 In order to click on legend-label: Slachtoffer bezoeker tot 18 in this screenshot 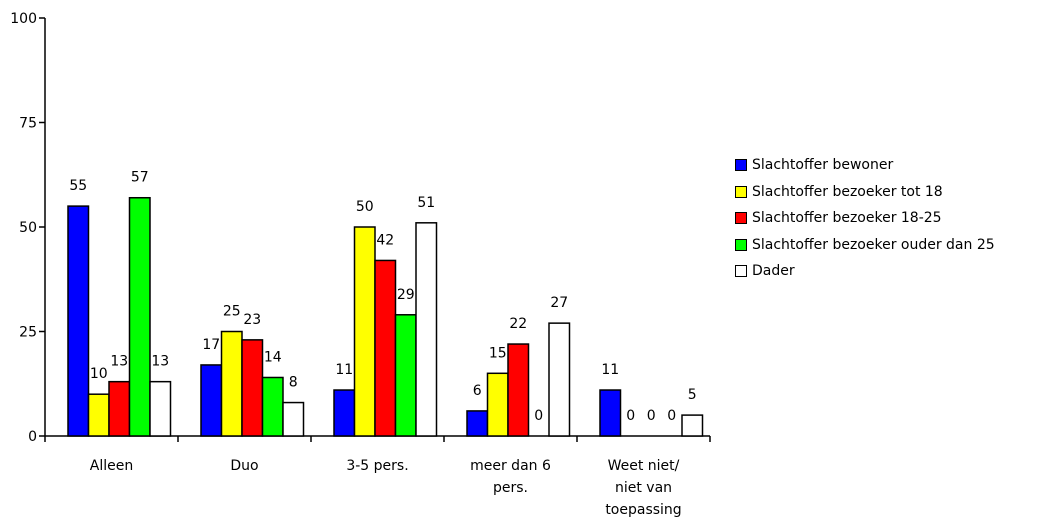, I will do `click(847, 191)`.